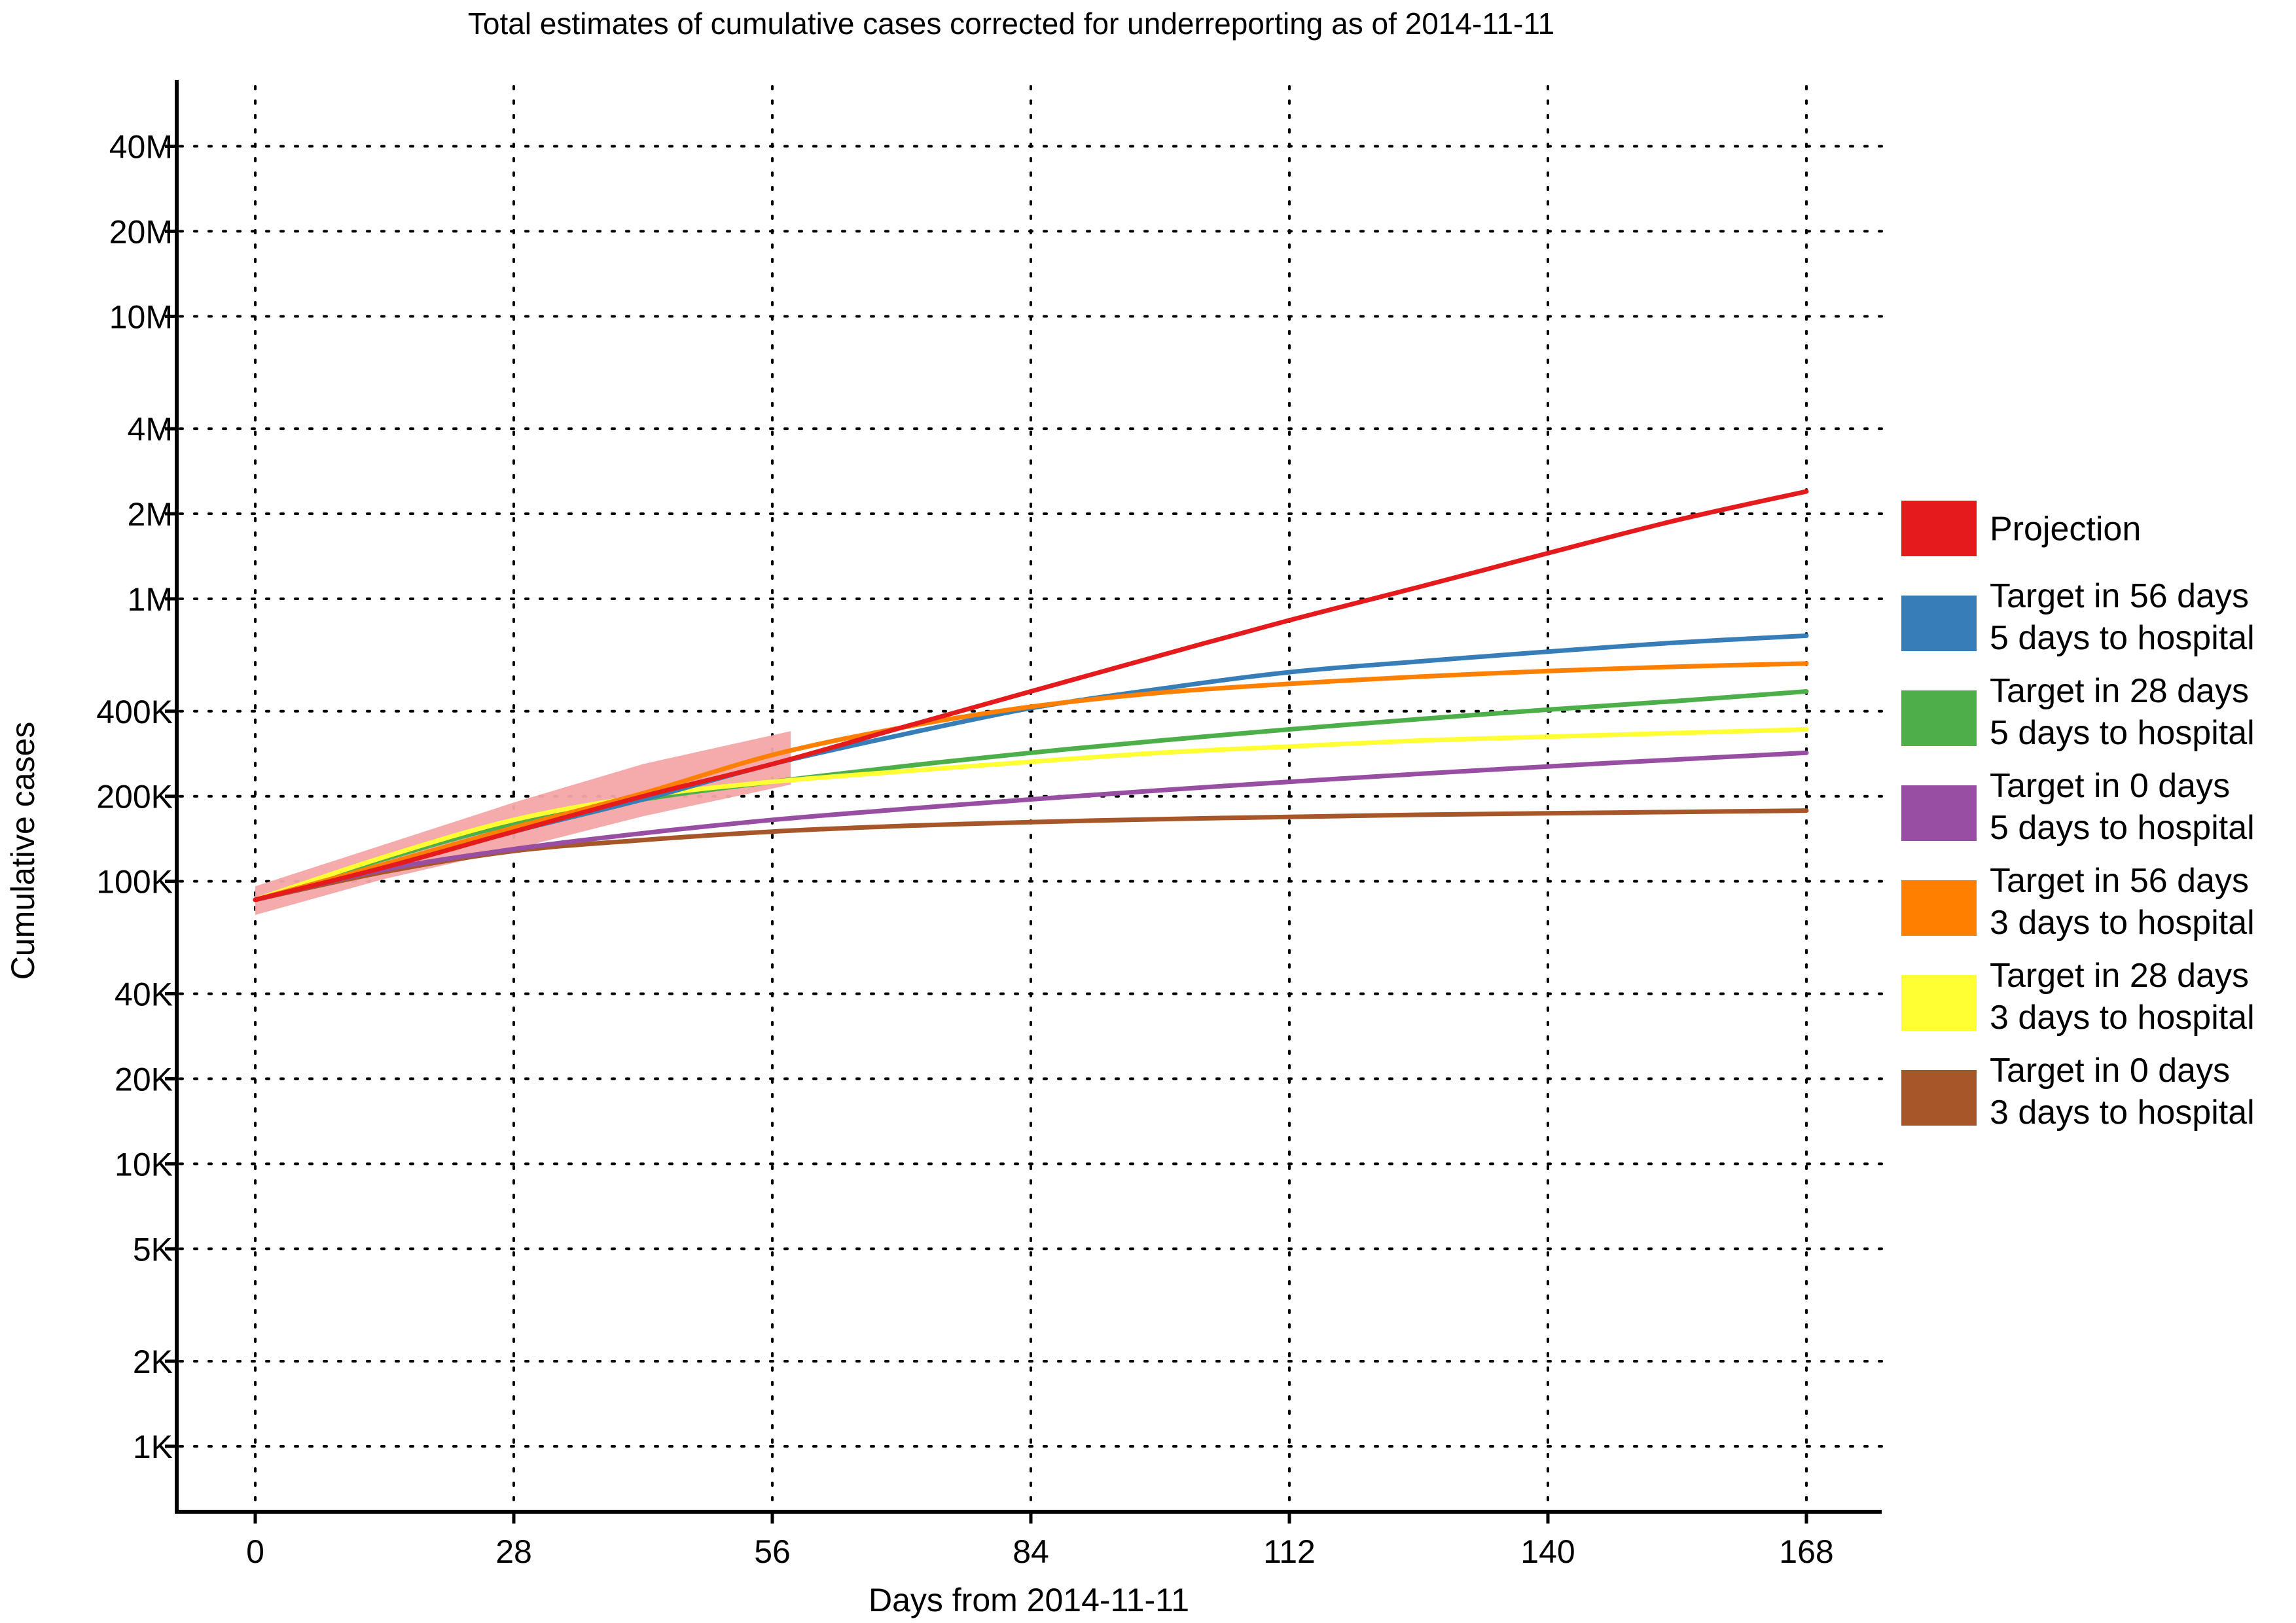  Describe the element at coordinates (1031, 826) in the screenshot. I see `series-line-target-in-0-days-5-days-to-hospital` at that location.